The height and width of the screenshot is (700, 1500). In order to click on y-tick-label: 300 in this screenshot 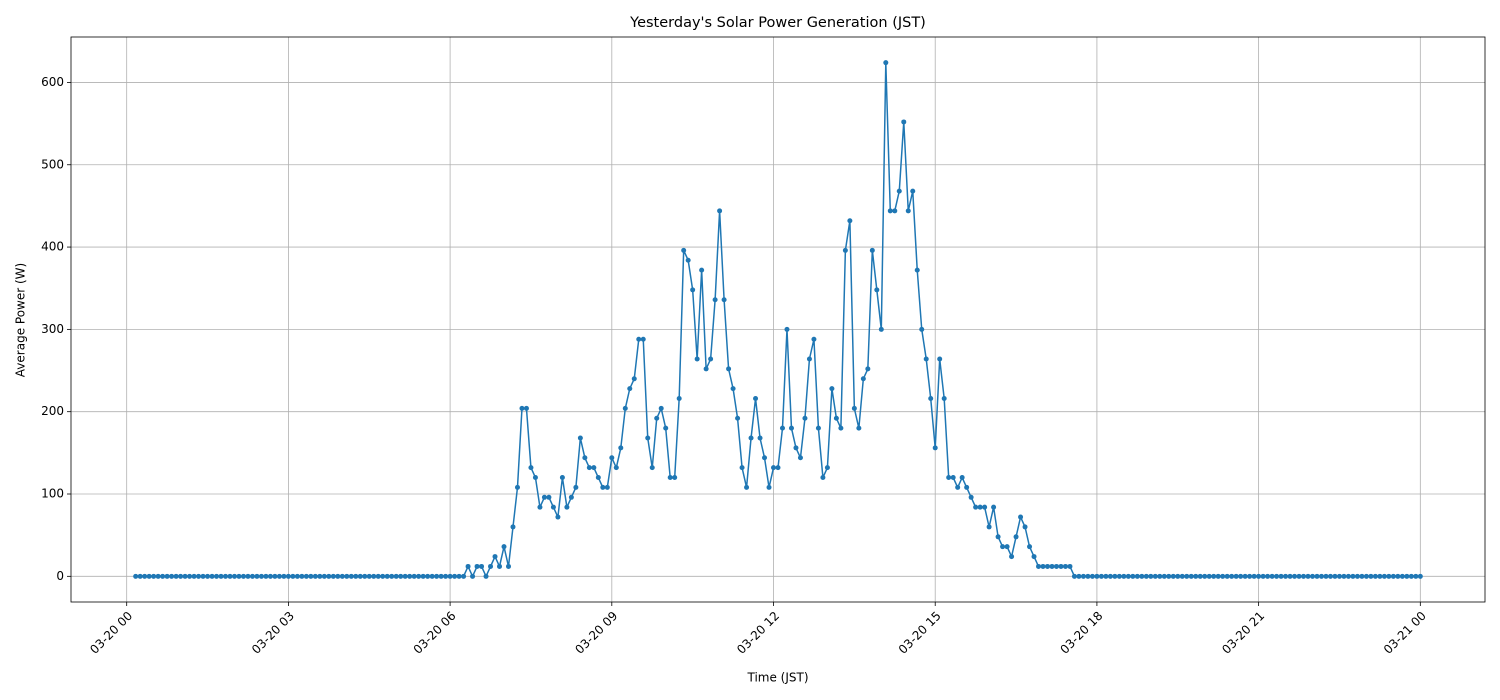, I will do `click(52, 329)`.